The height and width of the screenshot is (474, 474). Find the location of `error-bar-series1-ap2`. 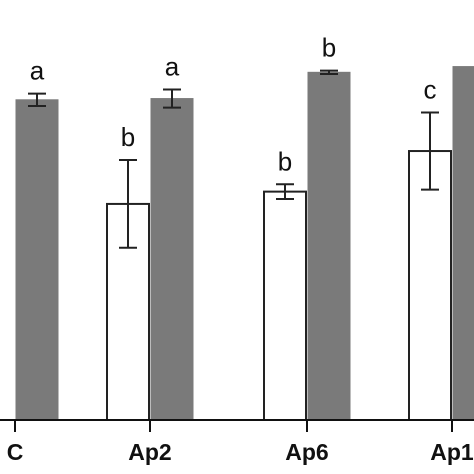

error-bar-series1-ap2 is located at coordinates (128, 204).